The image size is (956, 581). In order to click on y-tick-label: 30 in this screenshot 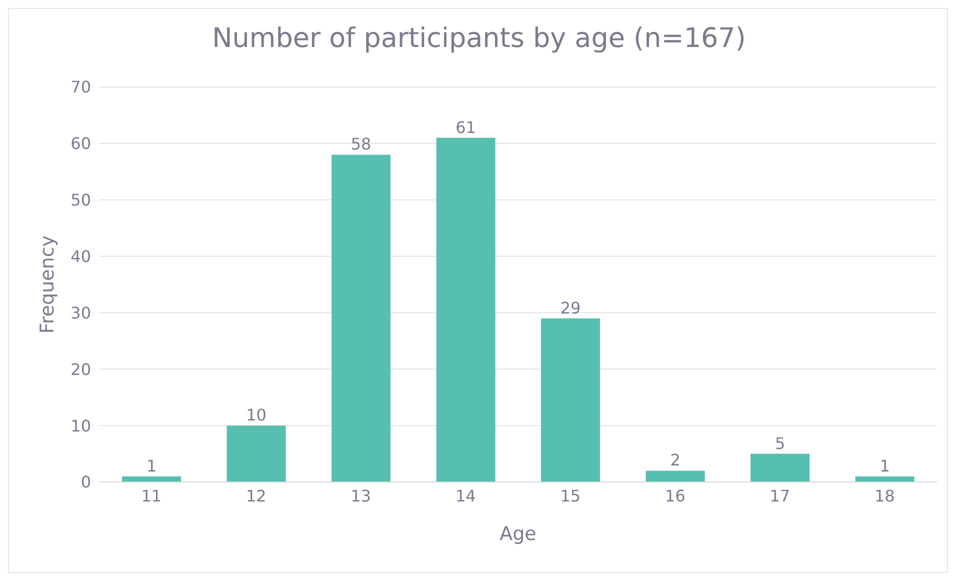, I will do `click(80, 312)`.